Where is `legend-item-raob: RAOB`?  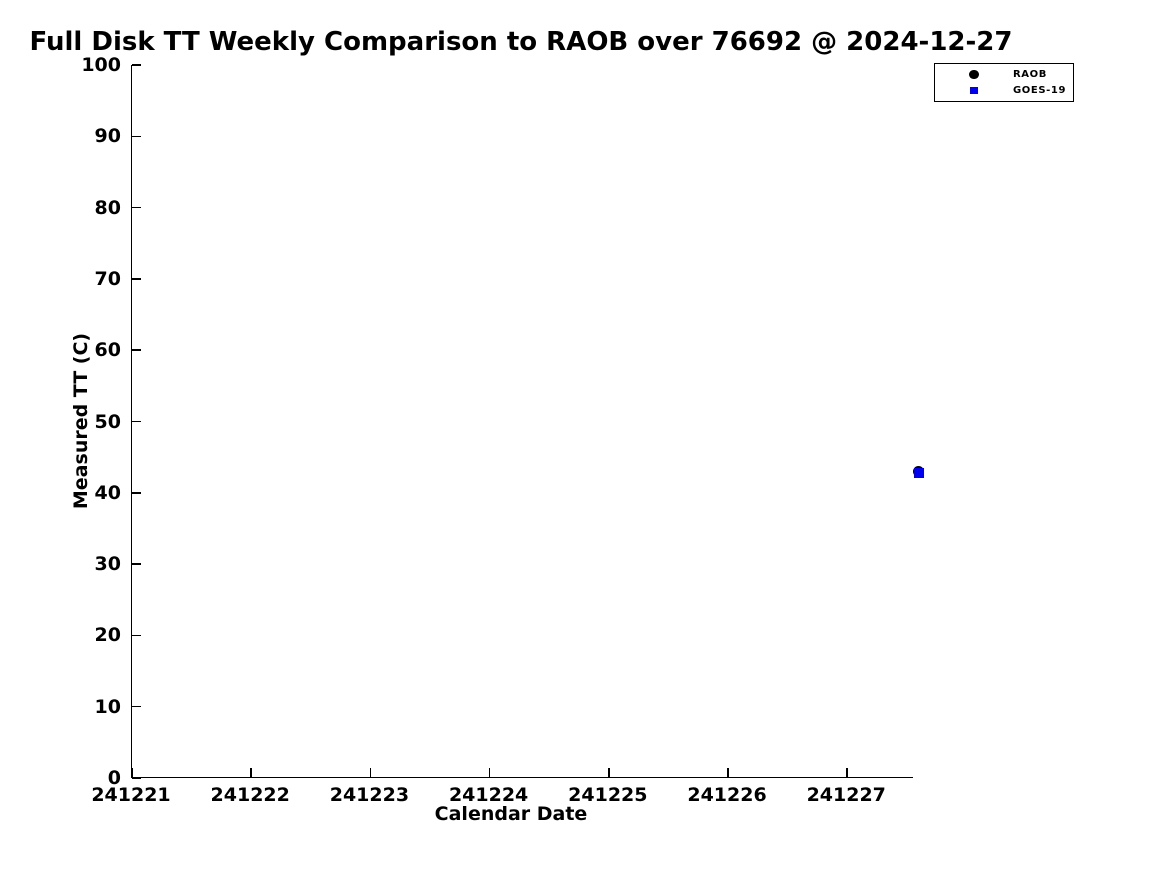 legend-item-raob: RAOB is located at coordinates (1004, 74).